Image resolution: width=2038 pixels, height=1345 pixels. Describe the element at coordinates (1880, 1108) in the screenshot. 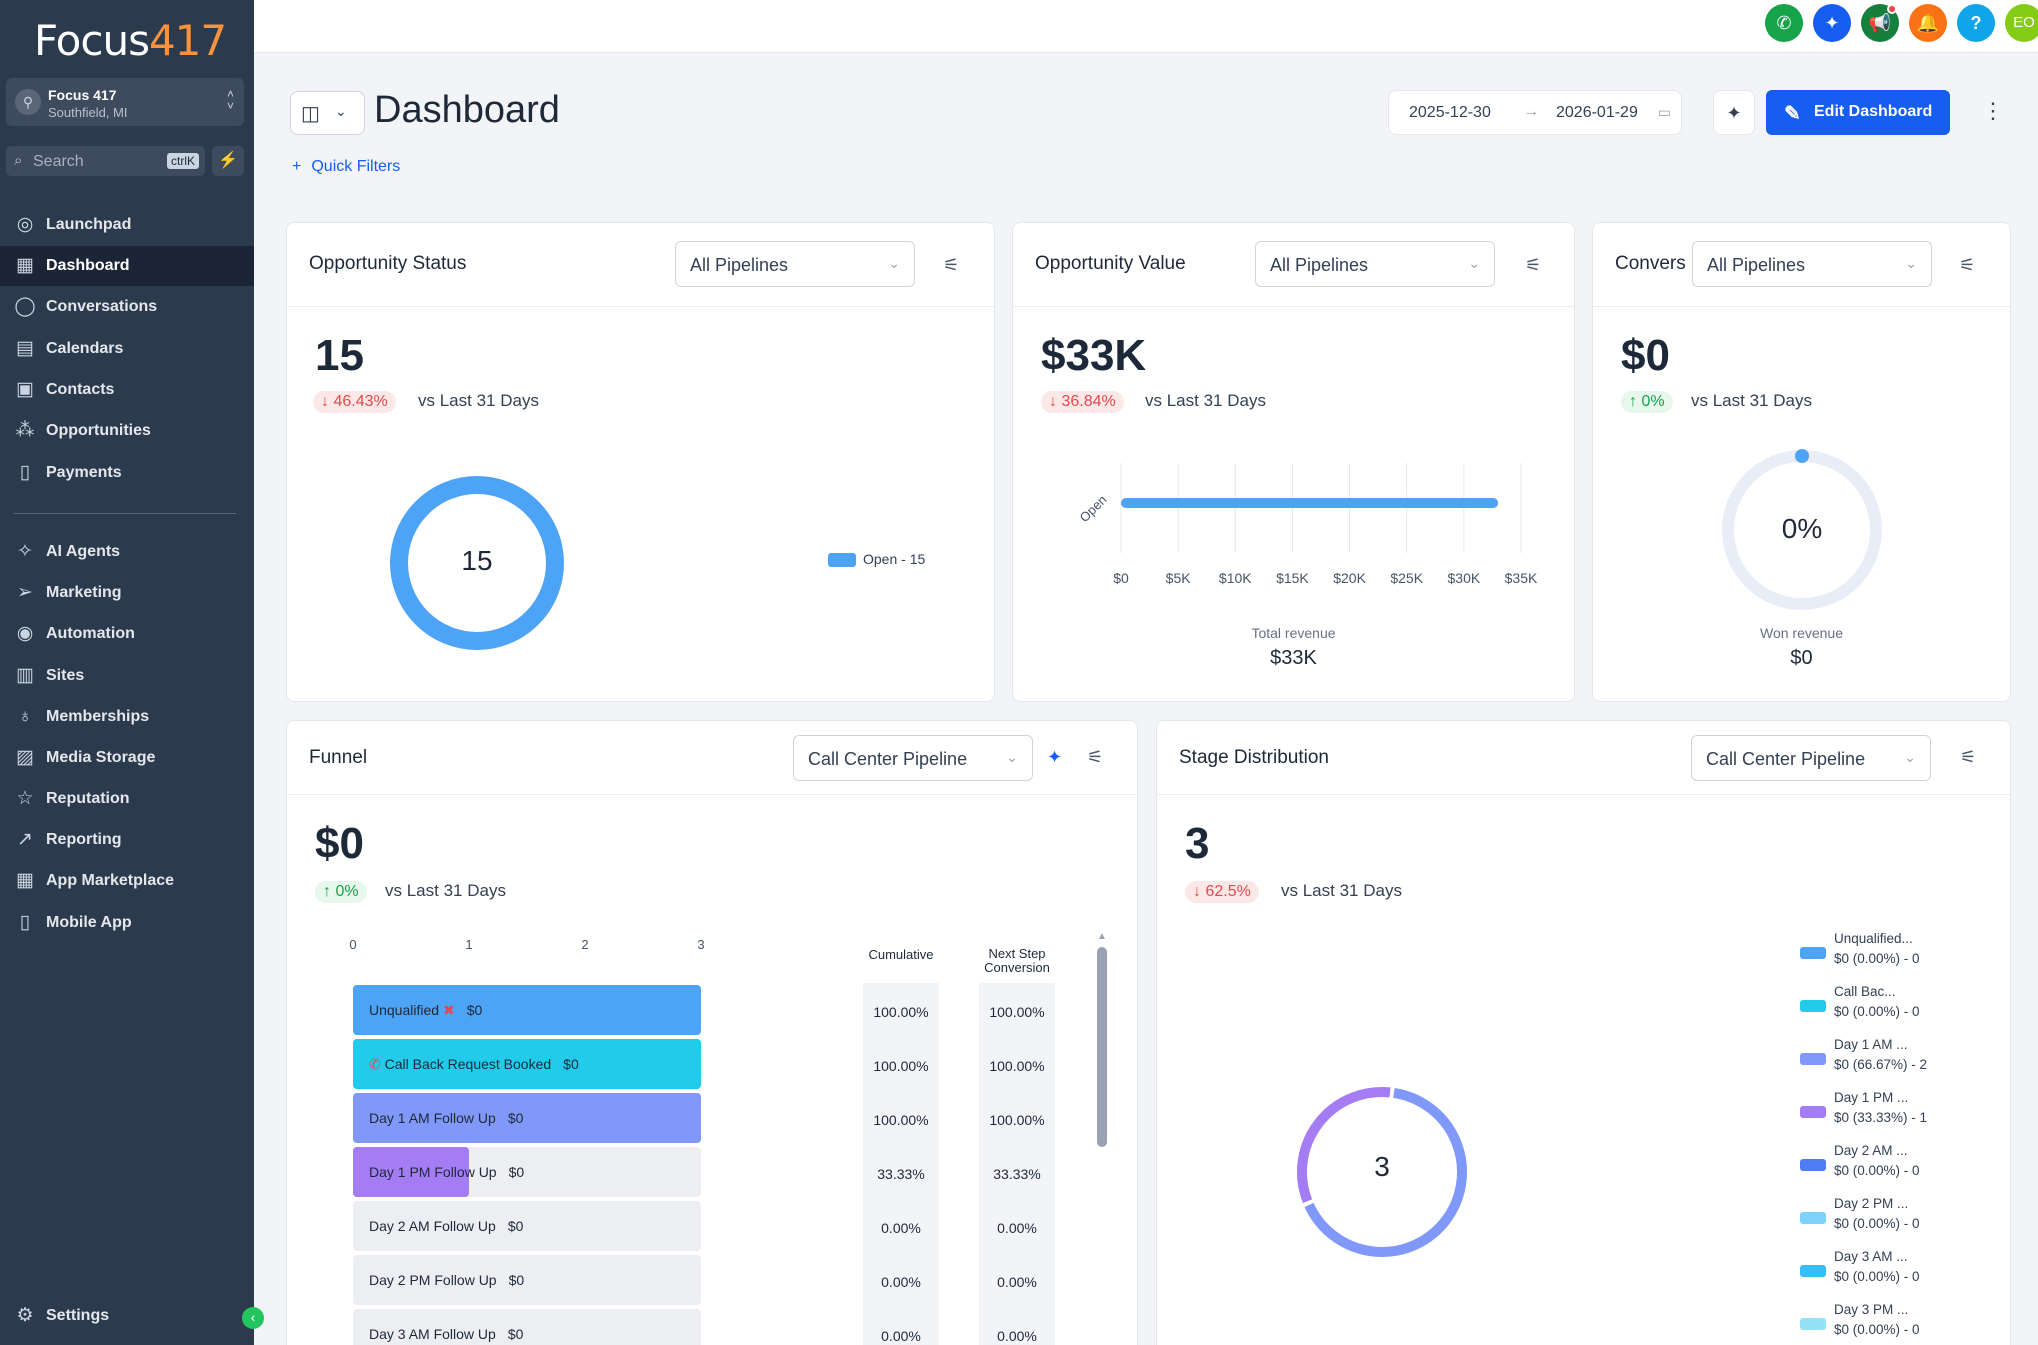

I see `legend-item: Day 1 PM ... $0 (33.33%) - 1` at that location.